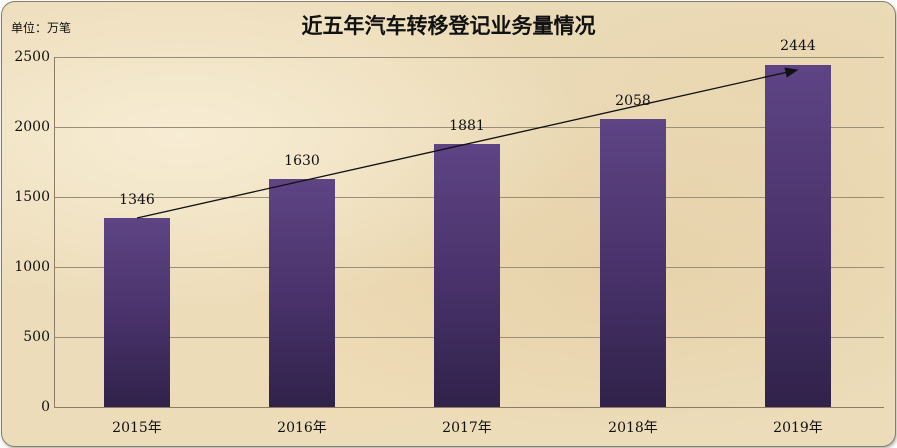 Image resolution: width=897 pixels, height=448 pixels. I want to click on y-tick-2500: 2500, so click(32, 57).